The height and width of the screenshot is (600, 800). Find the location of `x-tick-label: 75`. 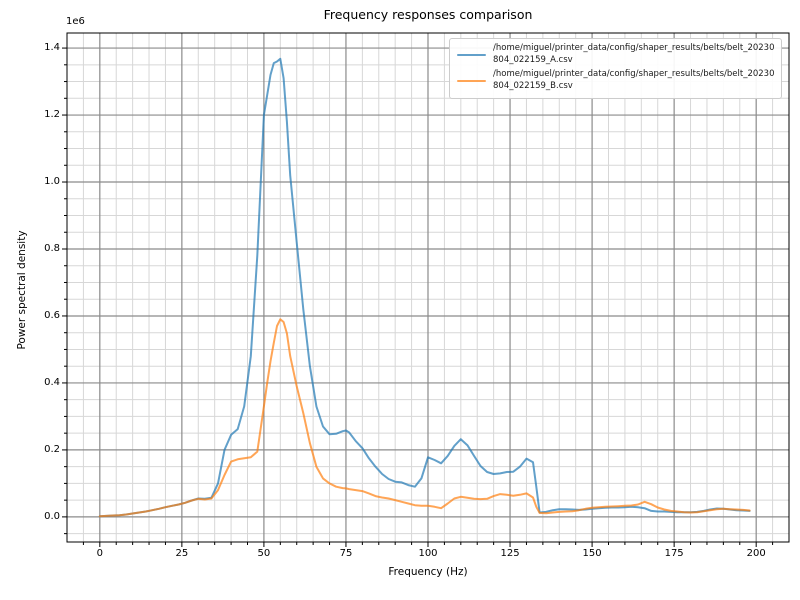

x-tick-label: 75 is located at coordinates (346, 553).